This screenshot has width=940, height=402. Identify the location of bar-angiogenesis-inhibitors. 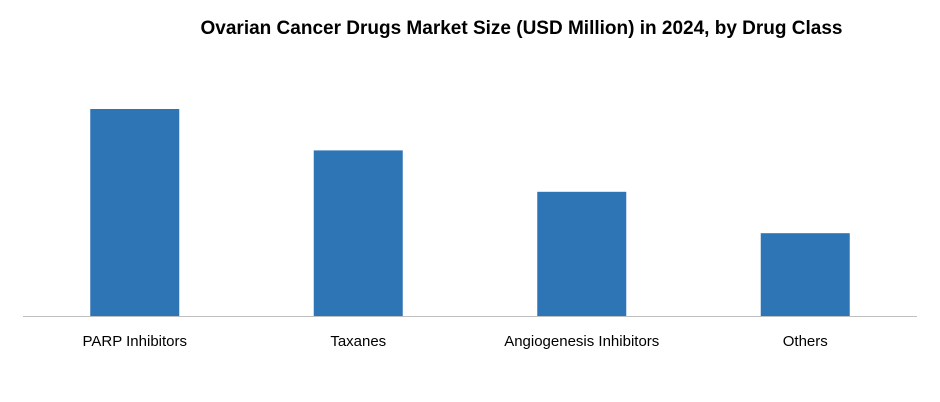
(582, 253).